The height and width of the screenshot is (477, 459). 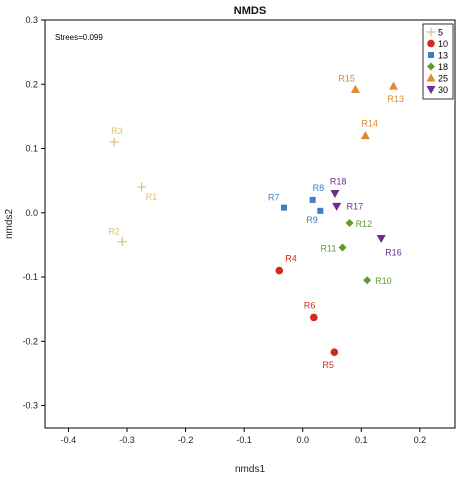 What do you see at coordinates (338, 181) in the screenshot?
I see `point-label: R18` at bounding box center [338, 181].